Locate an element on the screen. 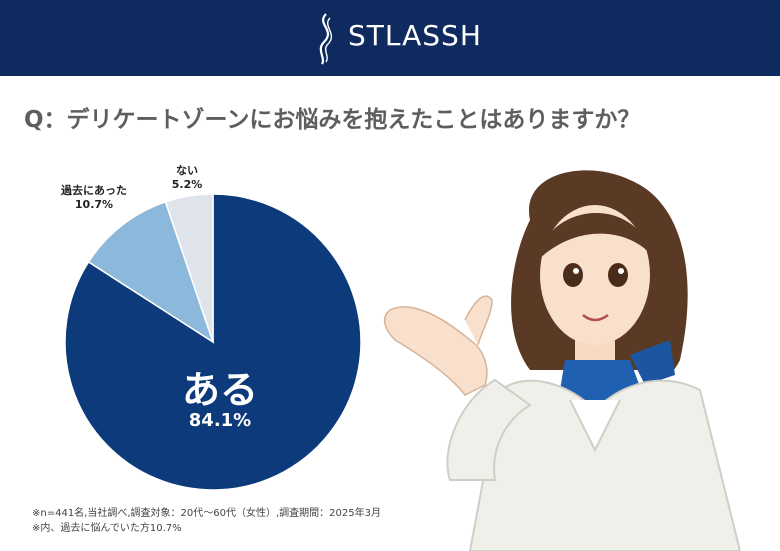 The height and width of the screenshot is (551, 780). logo-swirl-icon is located at coordinates (326, 39).